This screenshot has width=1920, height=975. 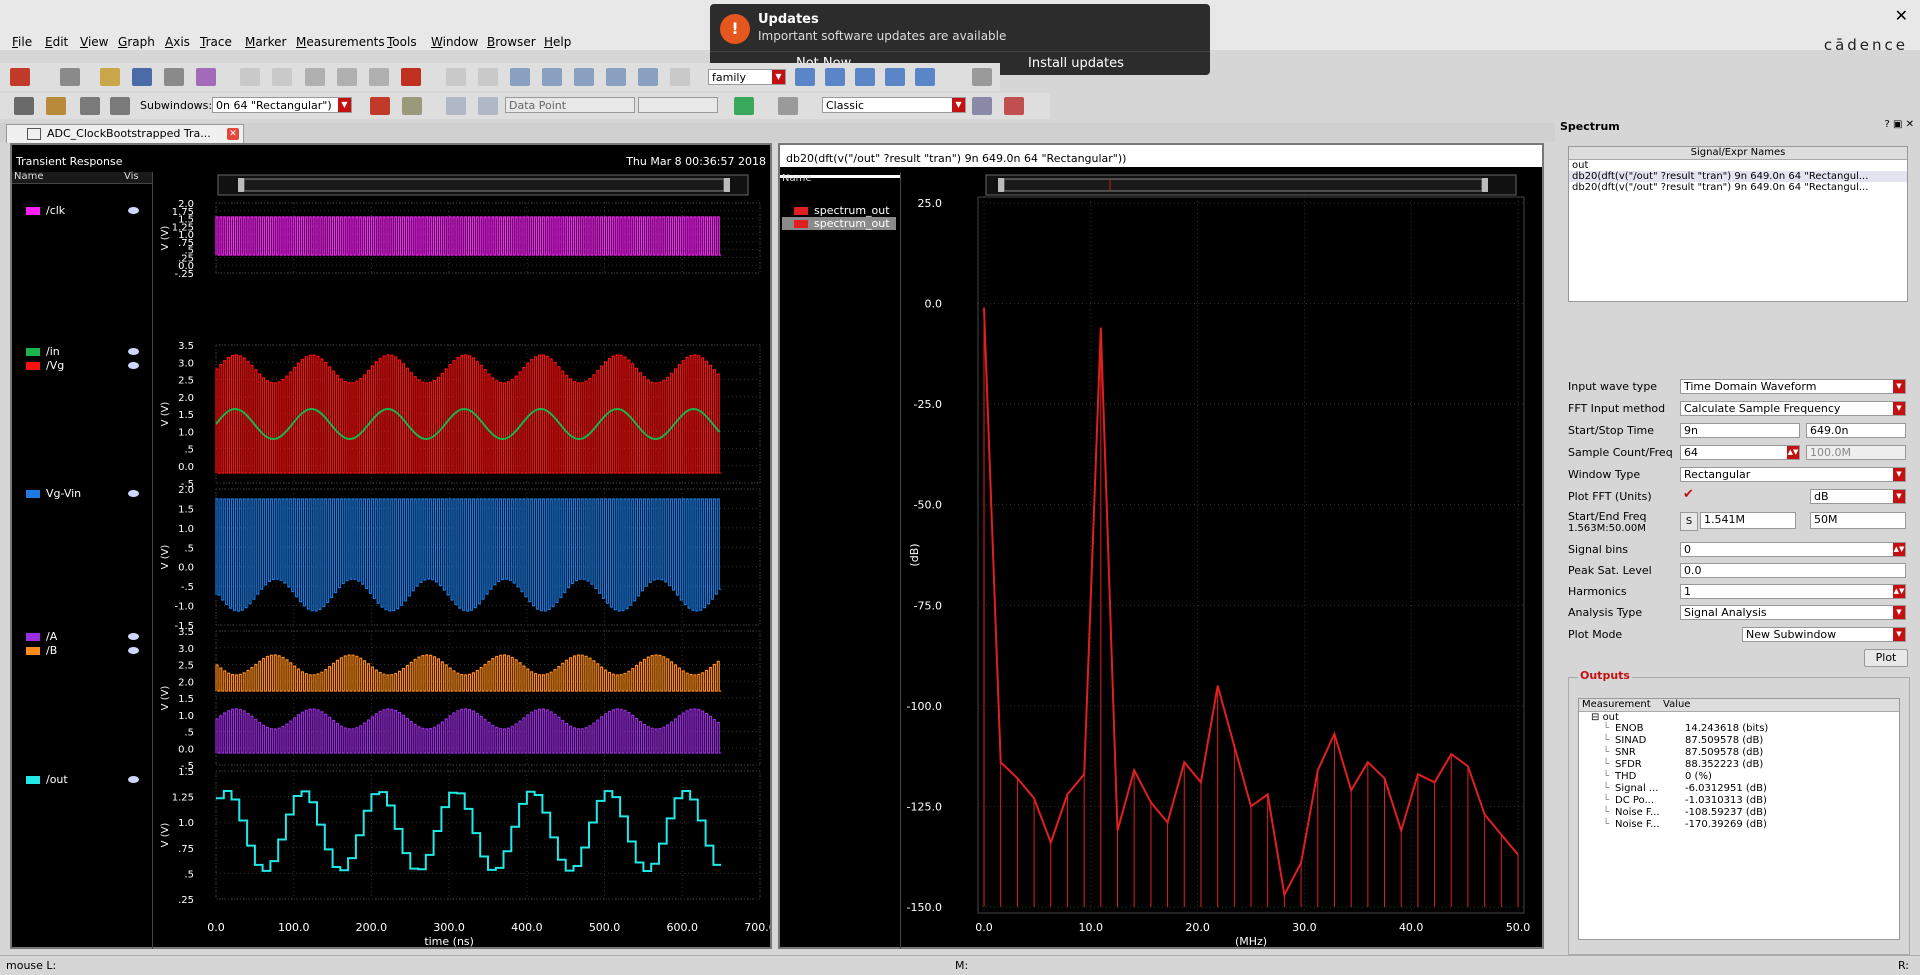 I want to click on split-icon, so click(x=120, y=106).